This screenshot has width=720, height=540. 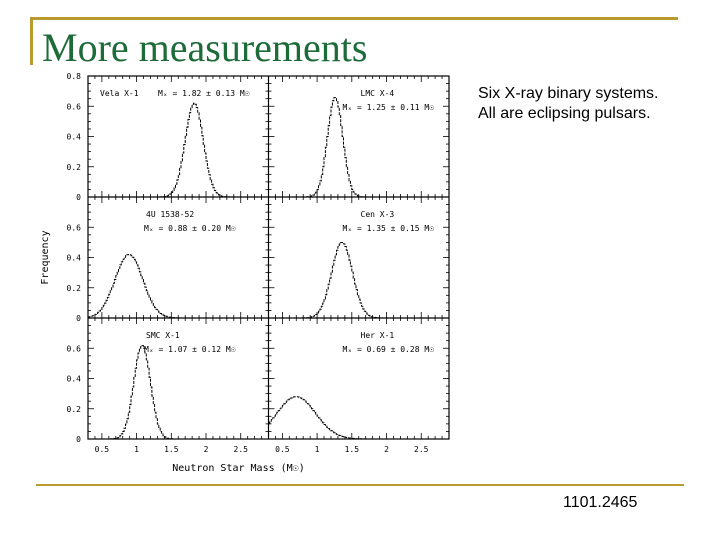 What do you see at coordinates (360, 485) in the screenshot?
I see `footer-rule` at bounding box center [360, 485].